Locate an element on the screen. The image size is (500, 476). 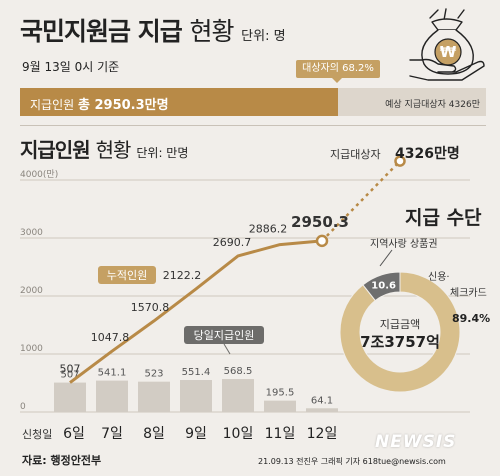
bar-legend-label: 당일지급인원 is located at coordinates (224, 335).